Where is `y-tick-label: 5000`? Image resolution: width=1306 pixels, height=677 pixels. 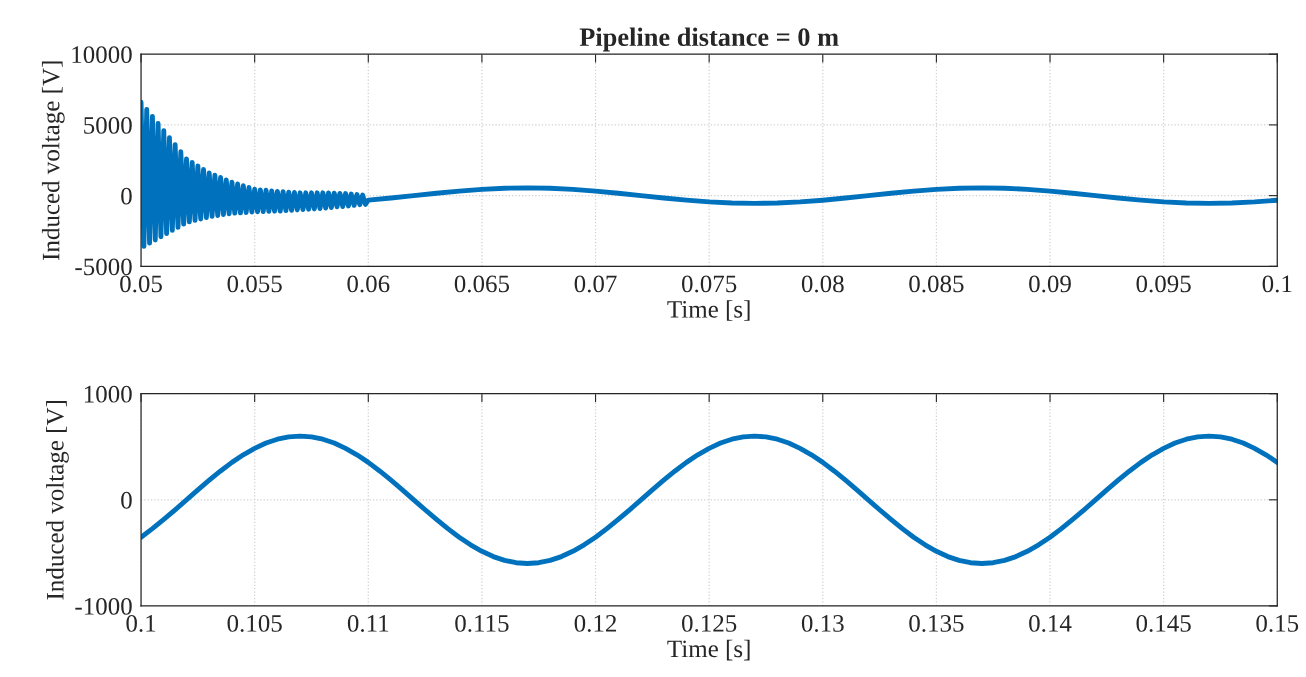
y-tick-label: 5000 is located at coordinates (108, 125).